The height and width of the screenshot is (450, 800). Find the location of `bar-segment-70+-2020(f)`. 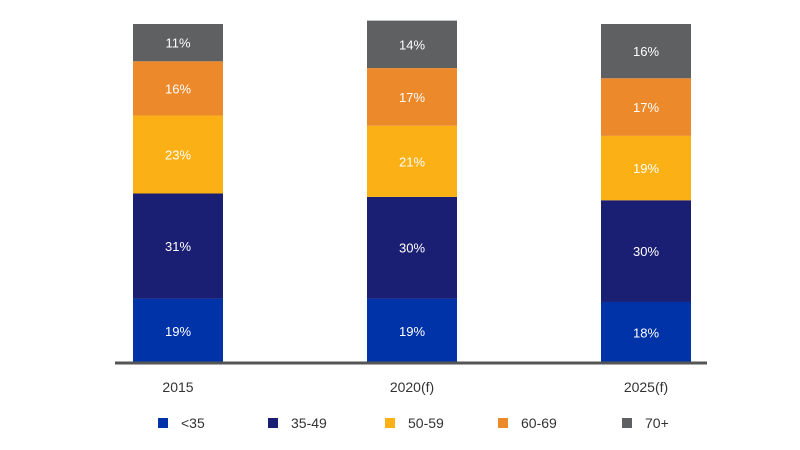

bar-segment-70+-2020(f) is located at coordinates (412, 44).